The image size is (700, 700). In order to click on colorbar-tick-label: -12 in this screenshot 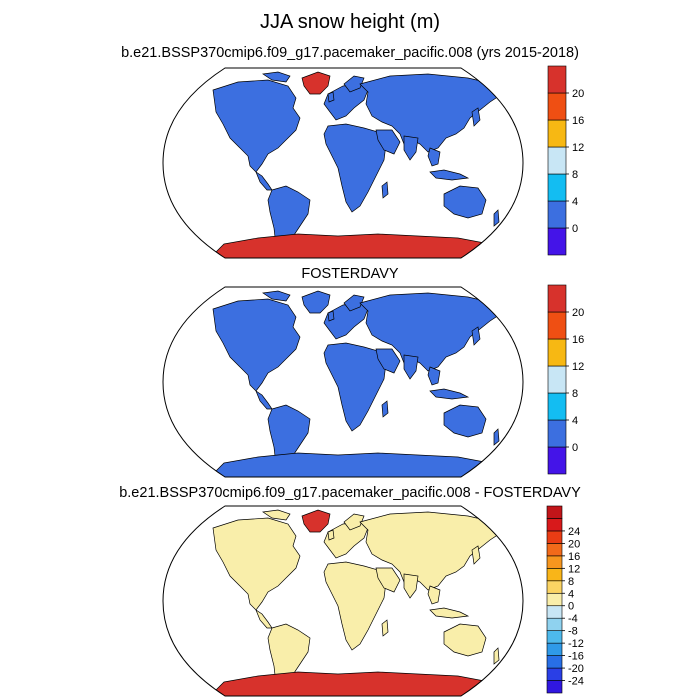, I will do `click(576, 644)`.